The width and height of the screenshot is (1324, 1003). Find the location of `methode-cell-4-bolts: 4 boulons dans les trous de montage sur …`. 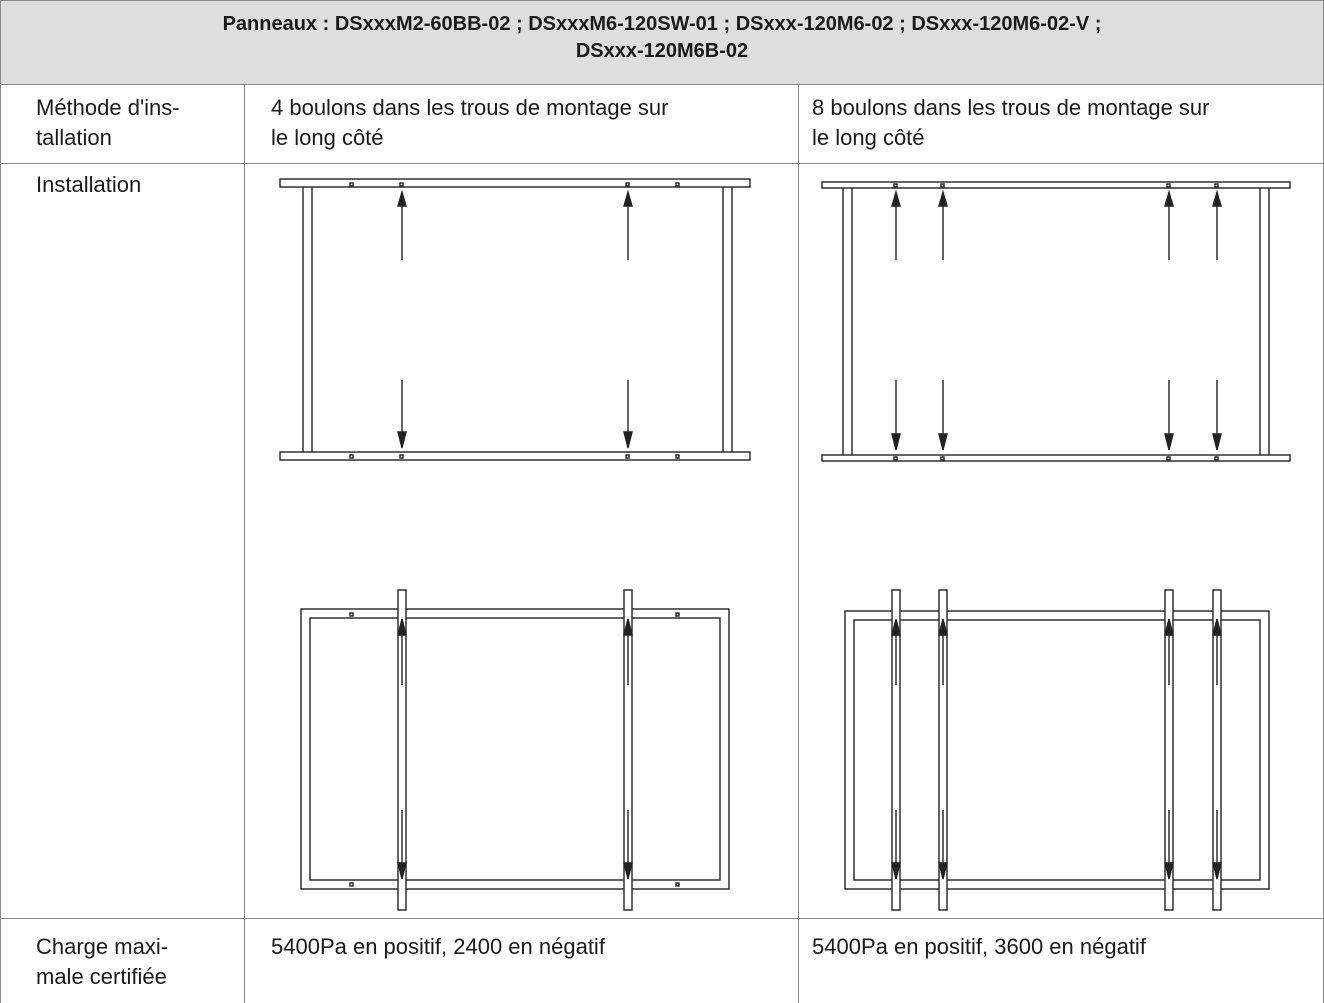

methode-cell-4-bolts: 4 boulons dans les trous de montage sur … is located at coordinates (531, 123).